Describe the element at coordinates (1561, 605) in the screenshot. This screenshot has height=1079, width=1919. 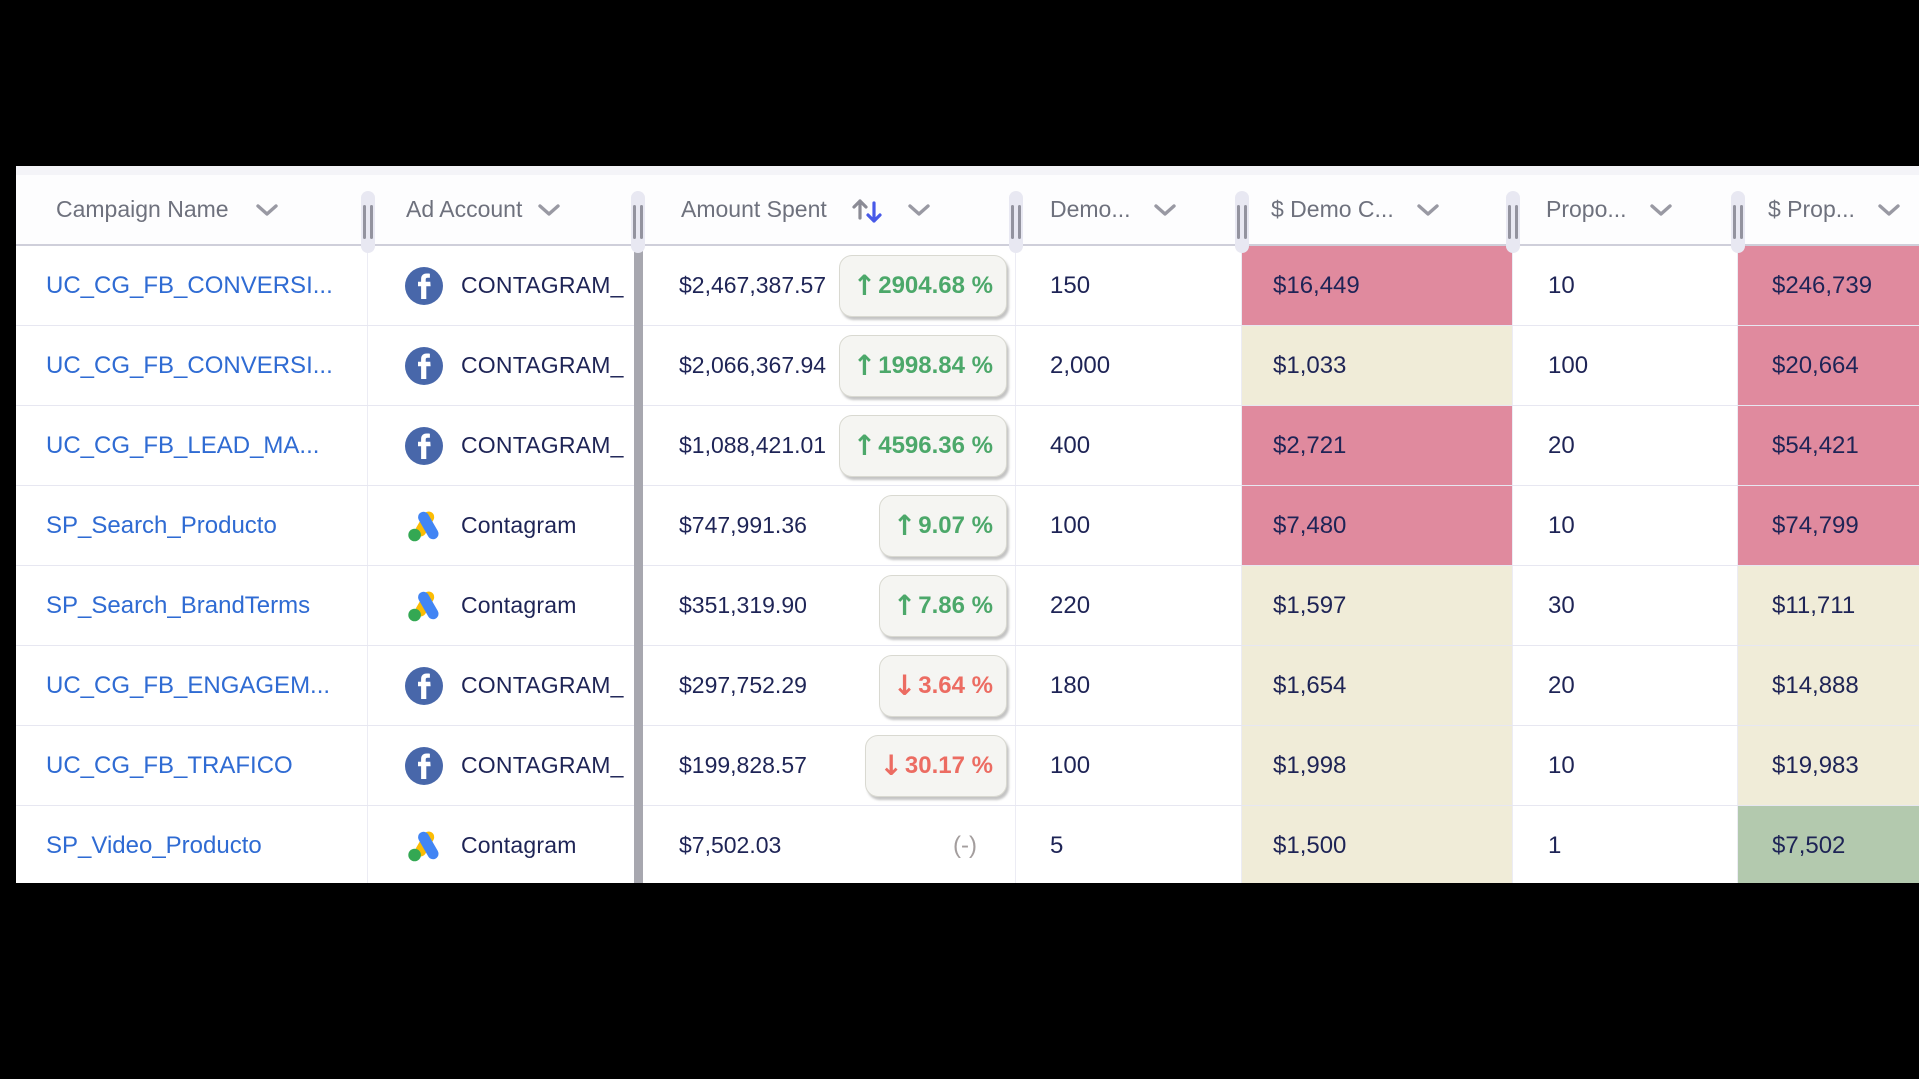
I see `propo-value: 30` at that location.